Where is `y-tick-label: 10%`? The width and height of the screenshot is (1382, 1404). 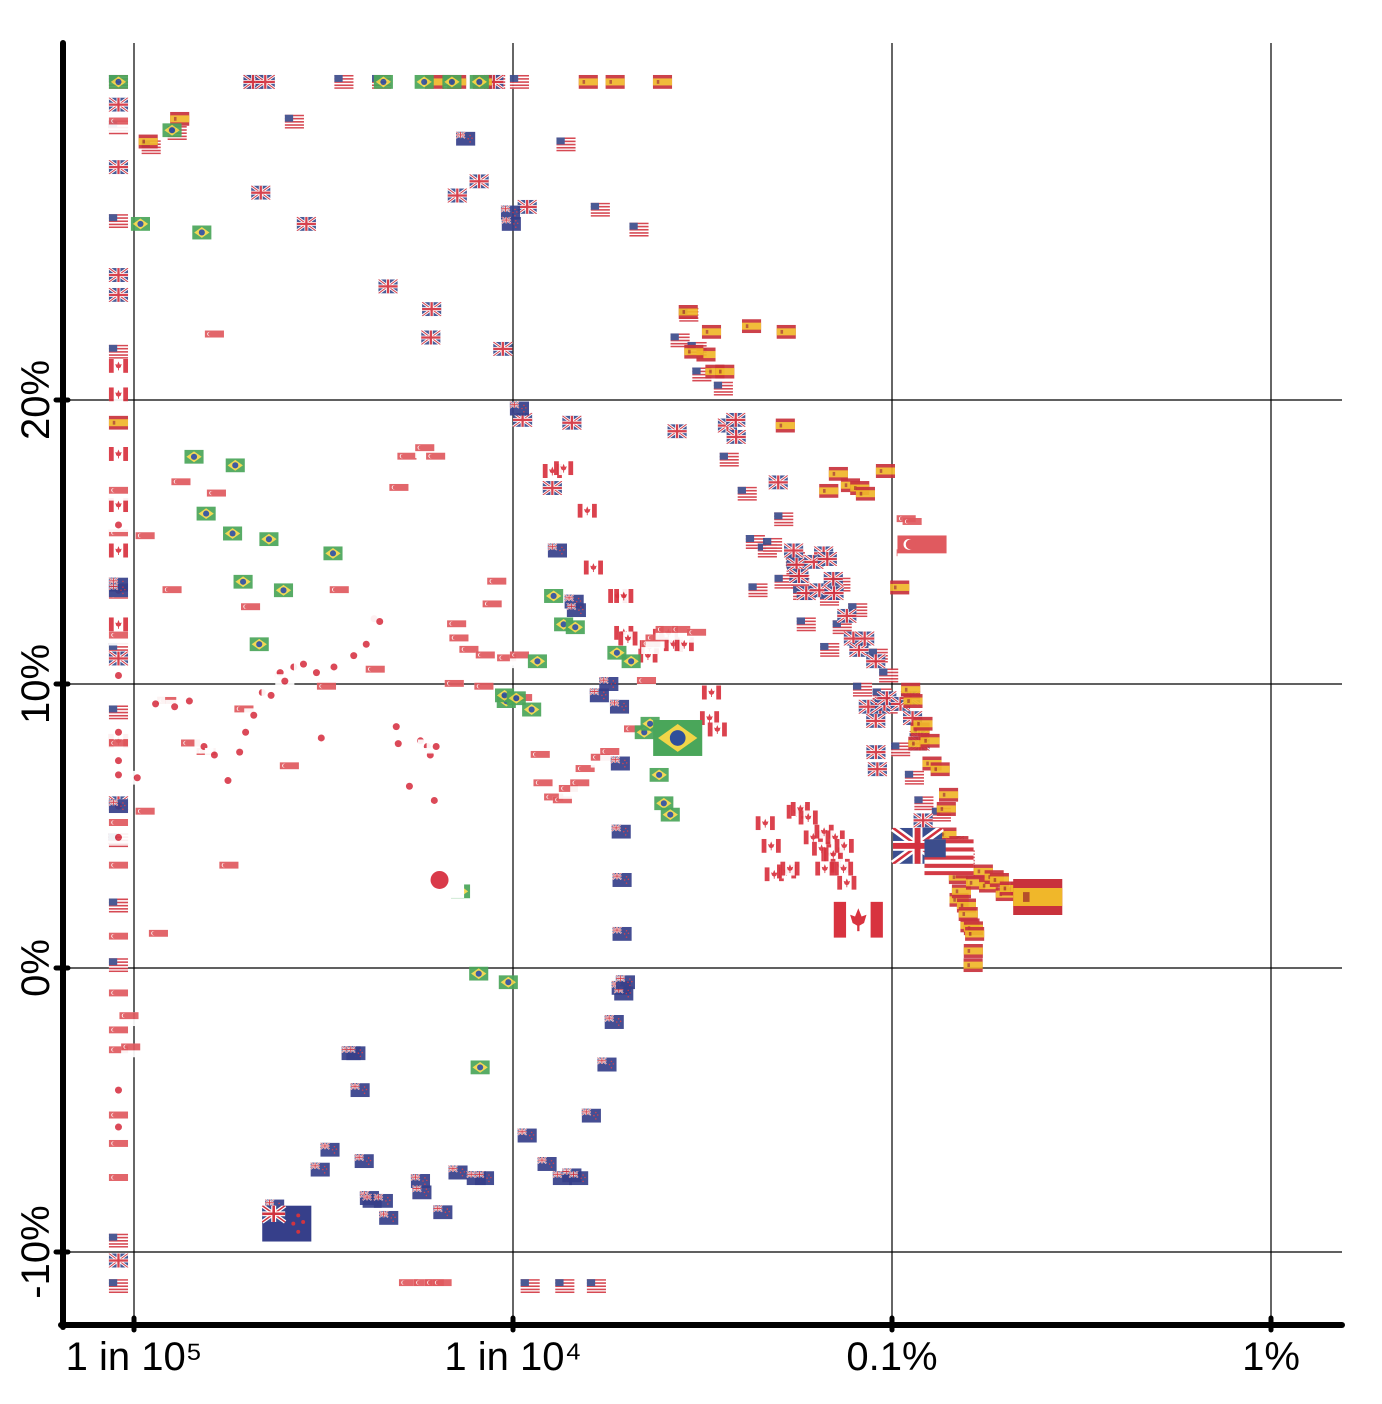 y-tick-label: 10% is located at coordinates (36, 684).